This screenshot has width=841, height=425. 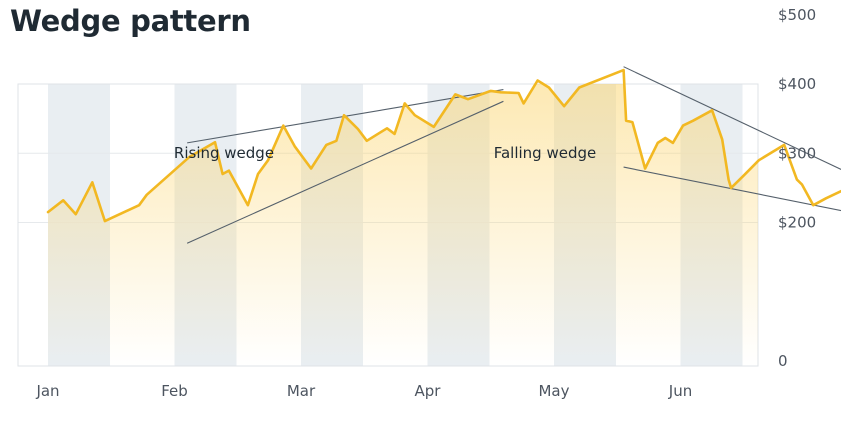 What do you see at coordinates (680, 391) in the screenshot?
I see `x-tick-label: Jun` at bounding box center [680, 391].